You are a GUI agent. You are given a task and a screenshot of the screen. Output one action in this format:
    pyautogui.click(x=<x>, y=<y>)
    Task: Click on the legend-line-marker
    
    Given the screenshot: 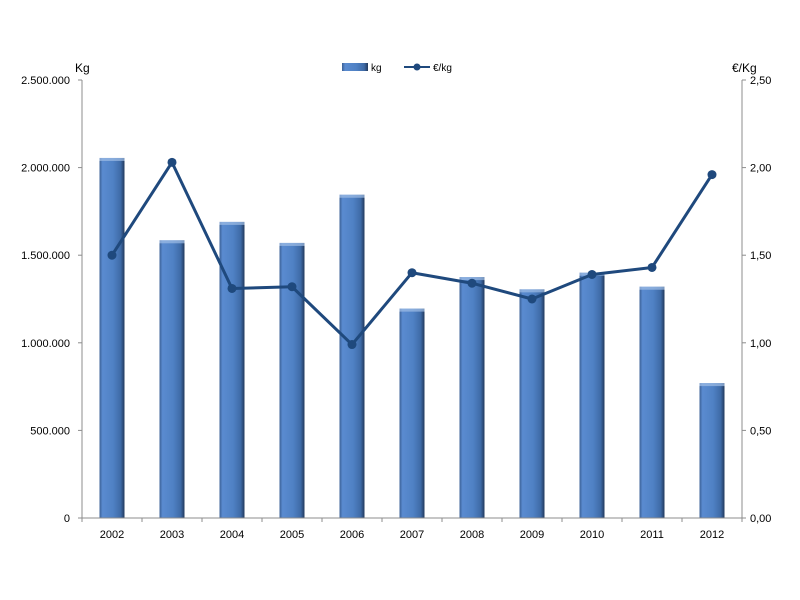 What is the action you would take?
    pyautogui.click(x=417, y=67)
    